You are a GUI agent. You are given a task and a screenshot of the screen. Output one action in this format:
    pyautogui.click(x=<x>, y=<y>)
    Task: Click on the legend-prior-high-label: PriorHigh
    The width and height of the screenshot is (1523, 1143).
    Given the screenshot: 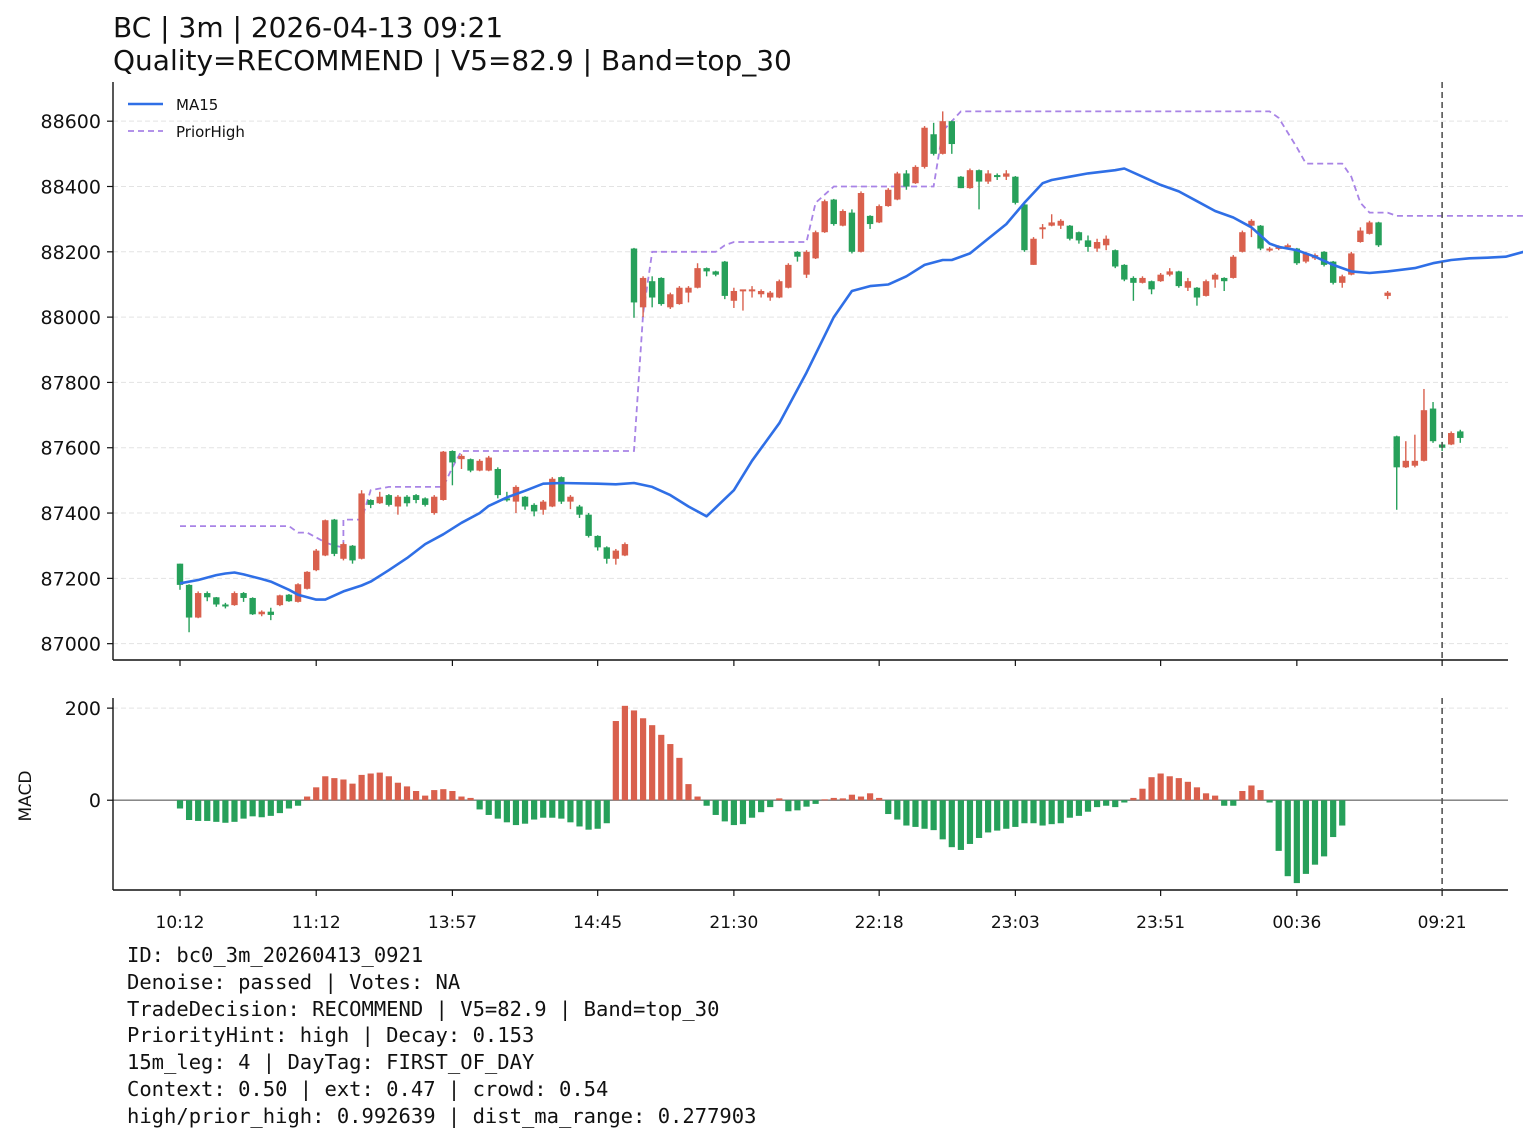 What is the action you would take?
    pyautogui.click(x=210, y=132)
    